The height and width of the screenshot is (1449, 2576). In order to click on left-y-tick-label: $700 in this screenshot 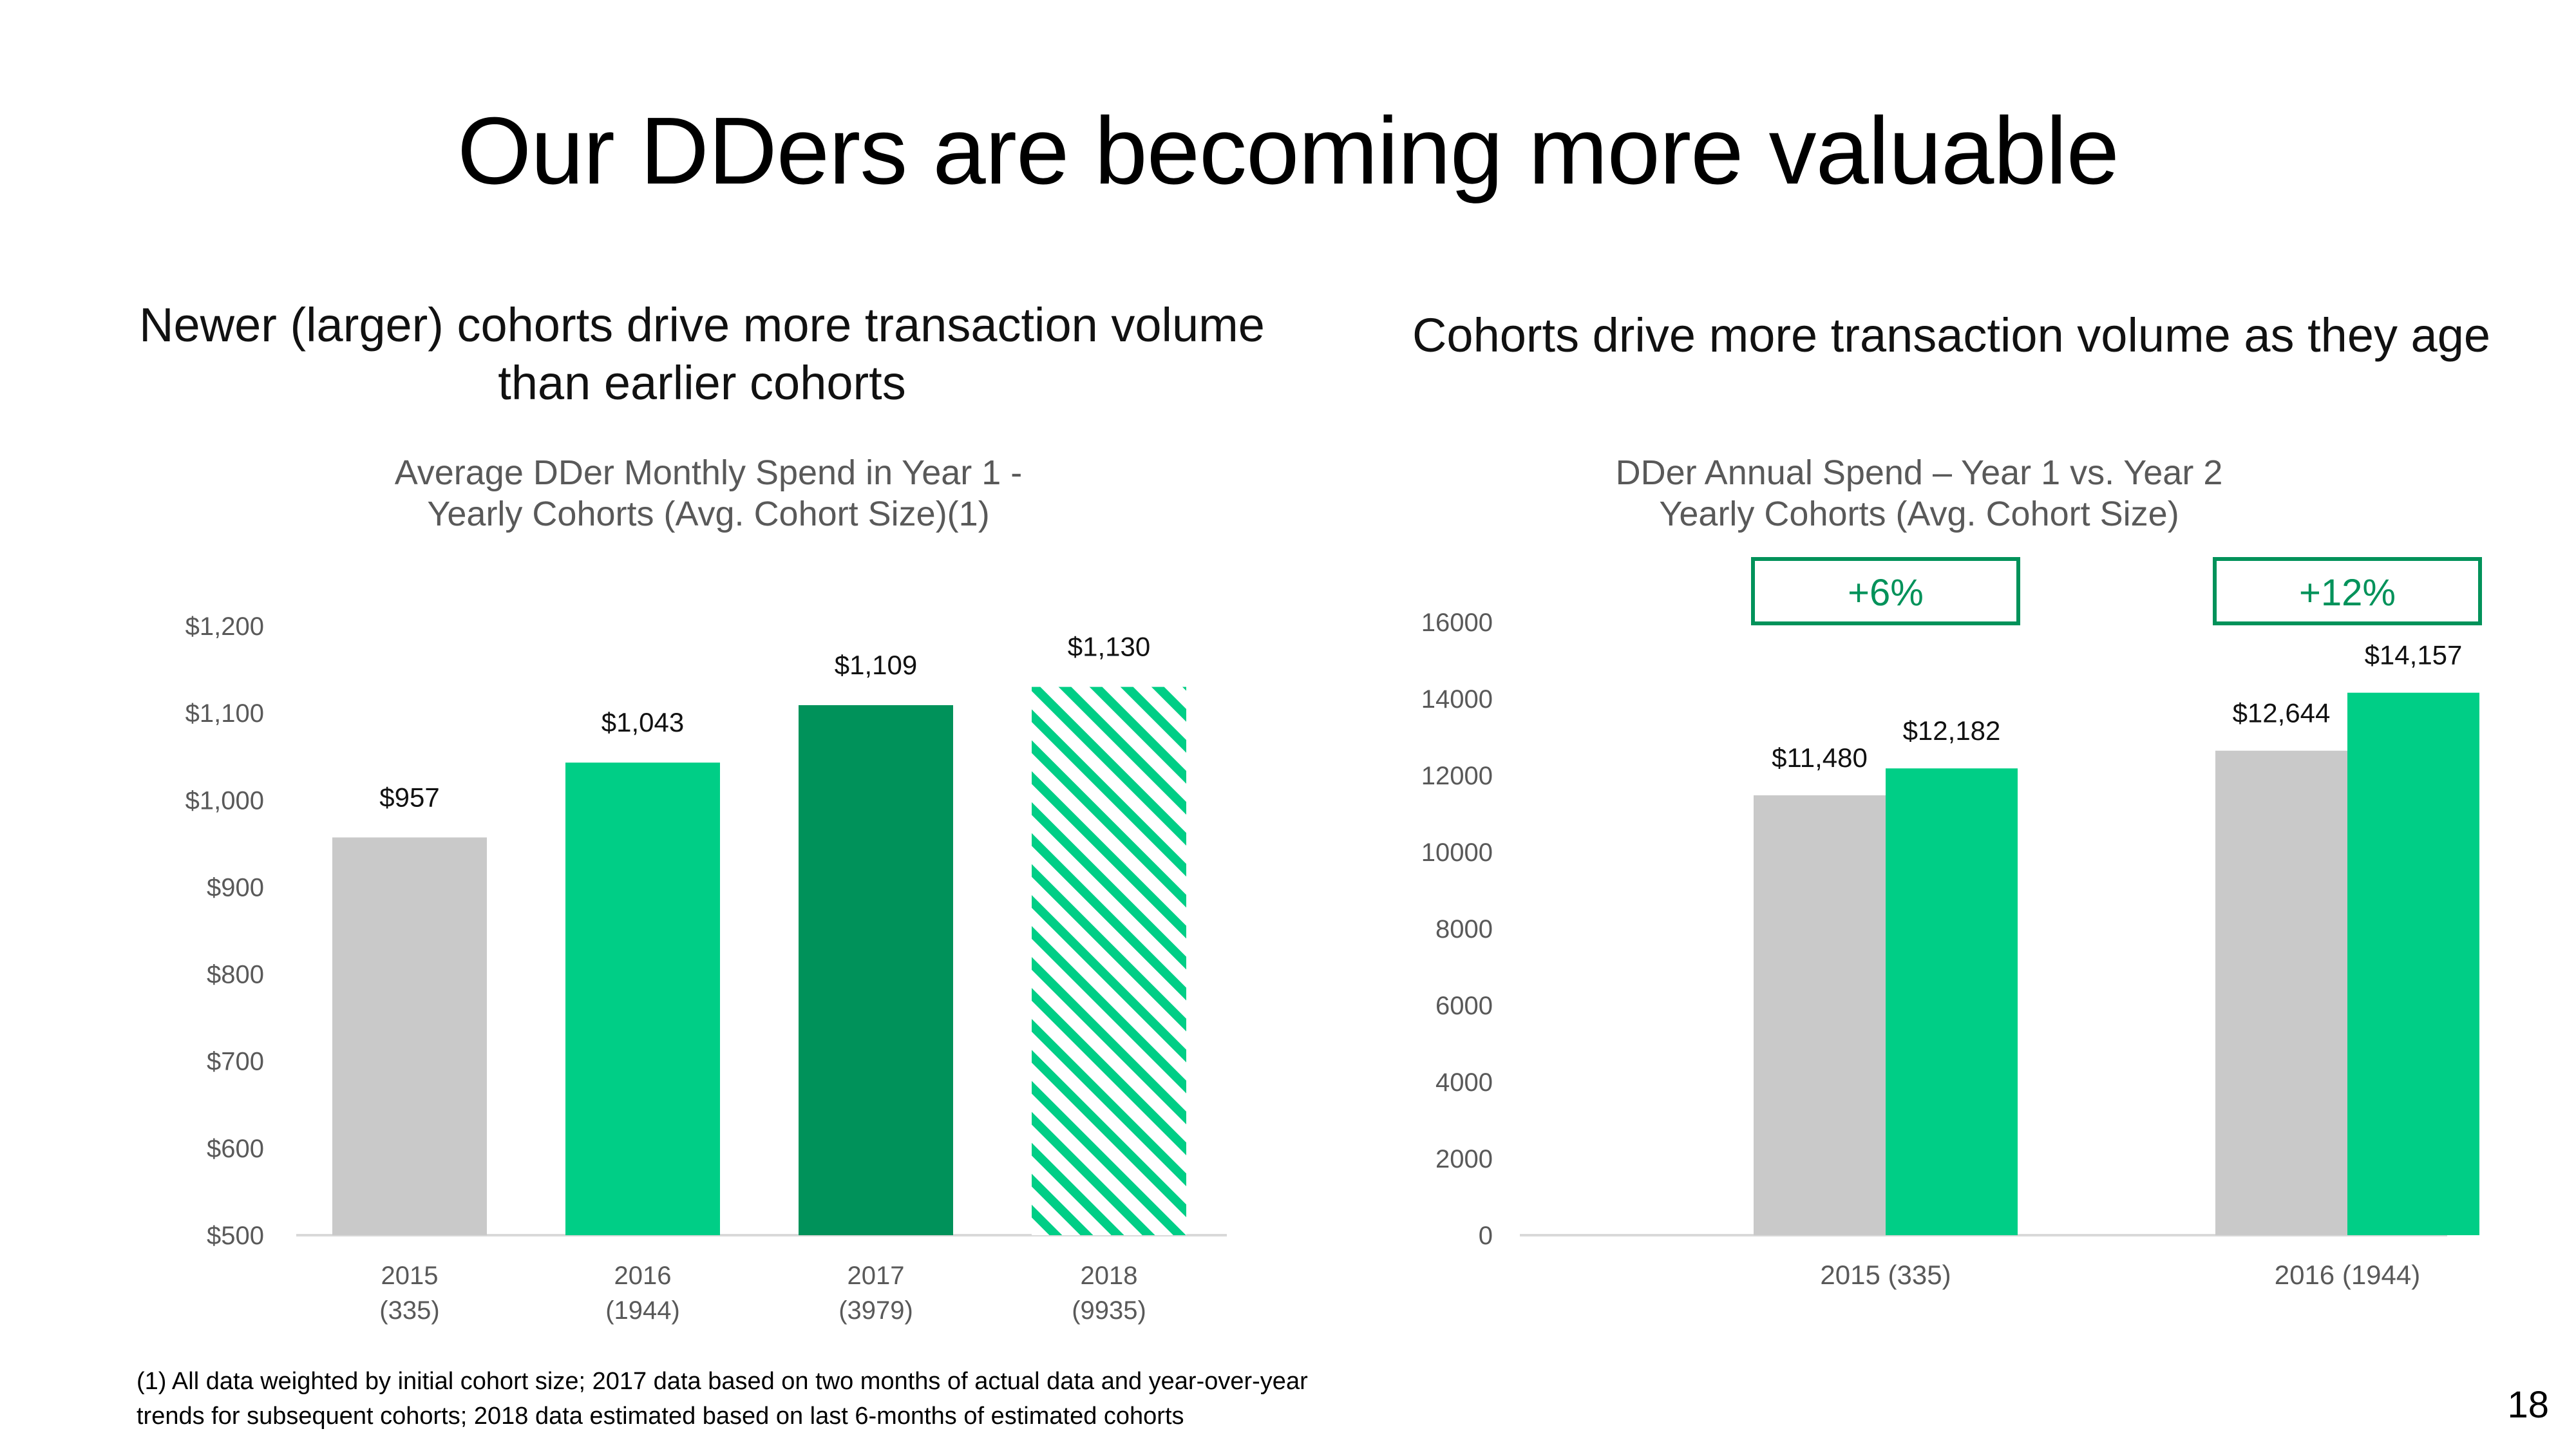, I will do `click(235, 1062)`.